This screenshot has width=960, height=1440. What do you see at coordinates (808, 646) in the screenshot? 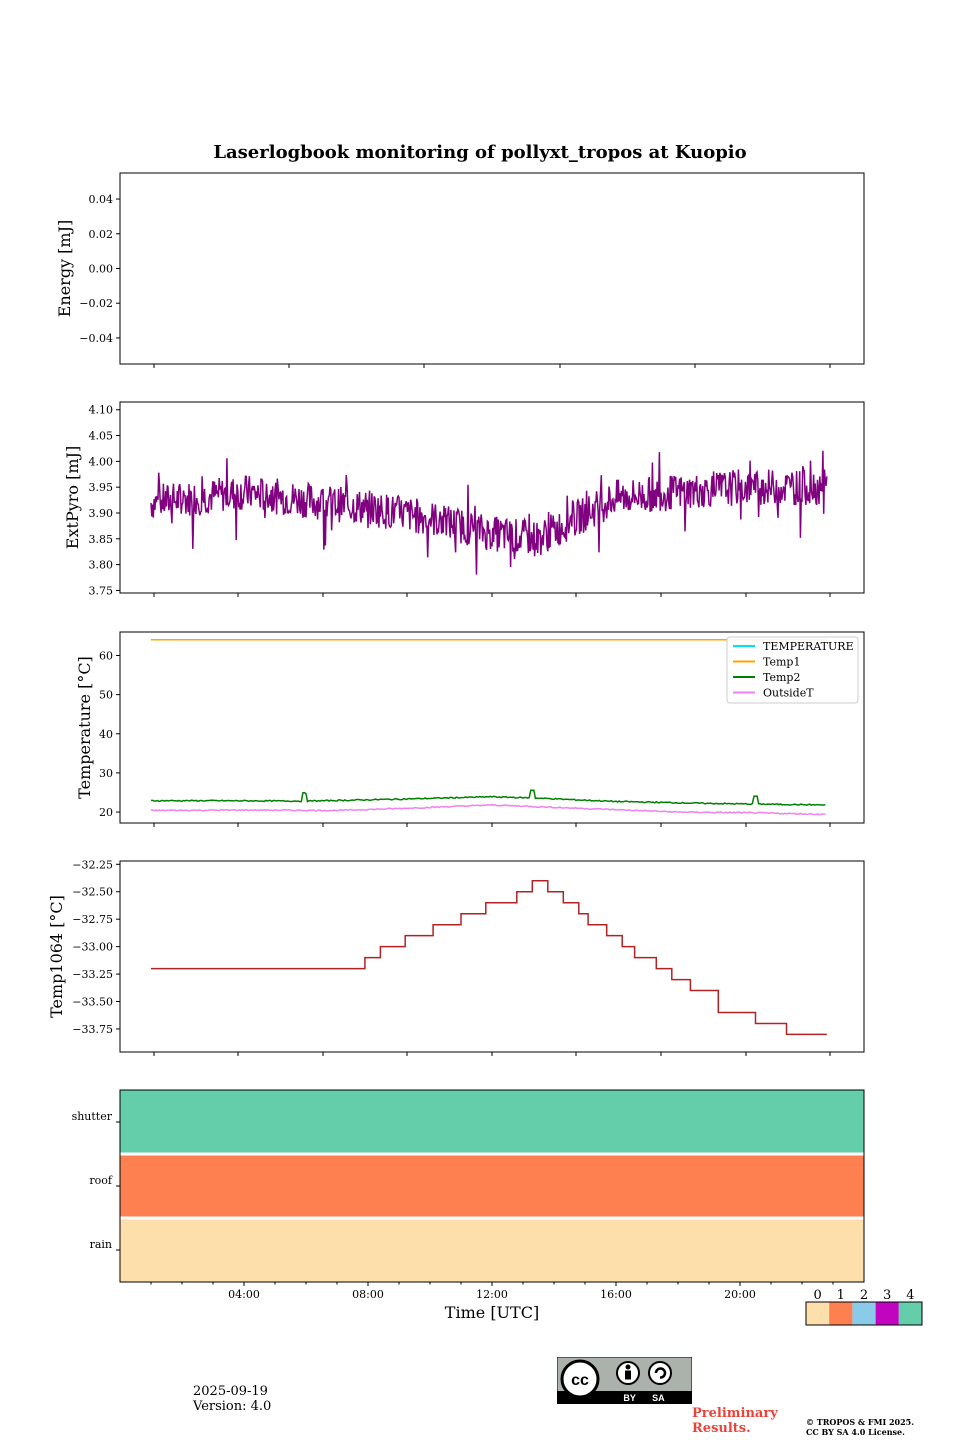
I see `legend-entry: TEMPERATURE` at bounding box center [808, 646].